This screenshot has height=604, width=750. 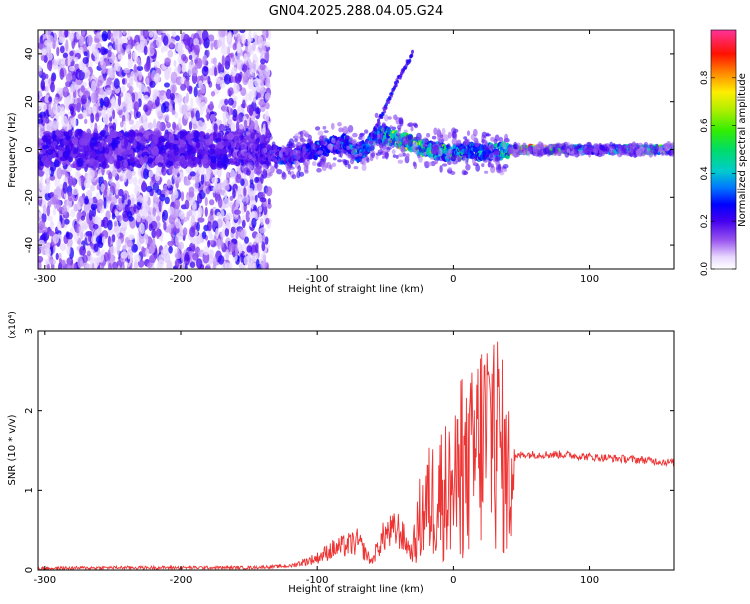 I want to click on figure-title: GN04.2025.288.04.05.G24, so click(x=356, y=11).